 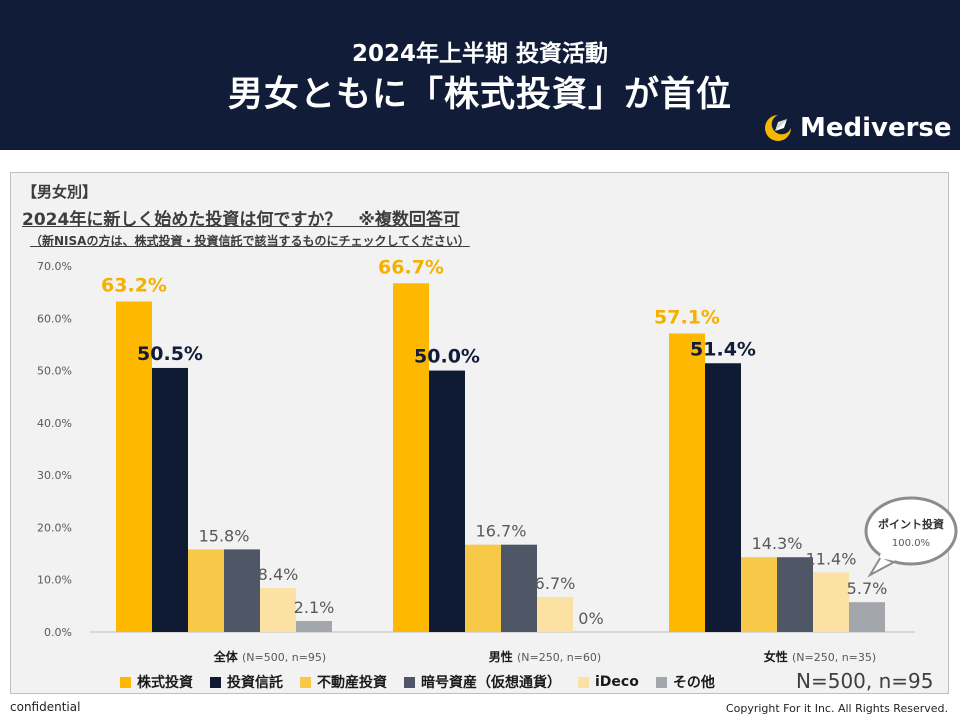 I want to click on crescent-rocket-icon, so click(x=778, y=128).